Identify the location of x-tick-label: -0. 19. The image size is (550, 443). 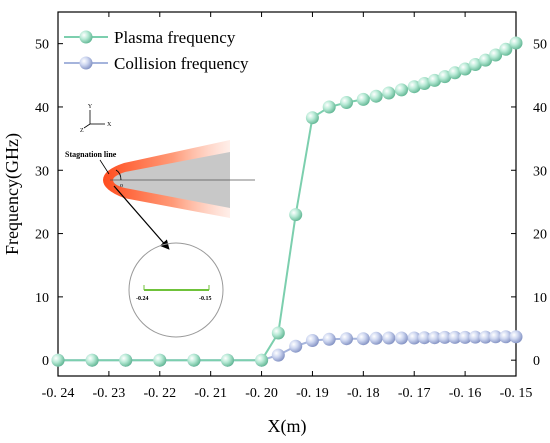
(312, 393).